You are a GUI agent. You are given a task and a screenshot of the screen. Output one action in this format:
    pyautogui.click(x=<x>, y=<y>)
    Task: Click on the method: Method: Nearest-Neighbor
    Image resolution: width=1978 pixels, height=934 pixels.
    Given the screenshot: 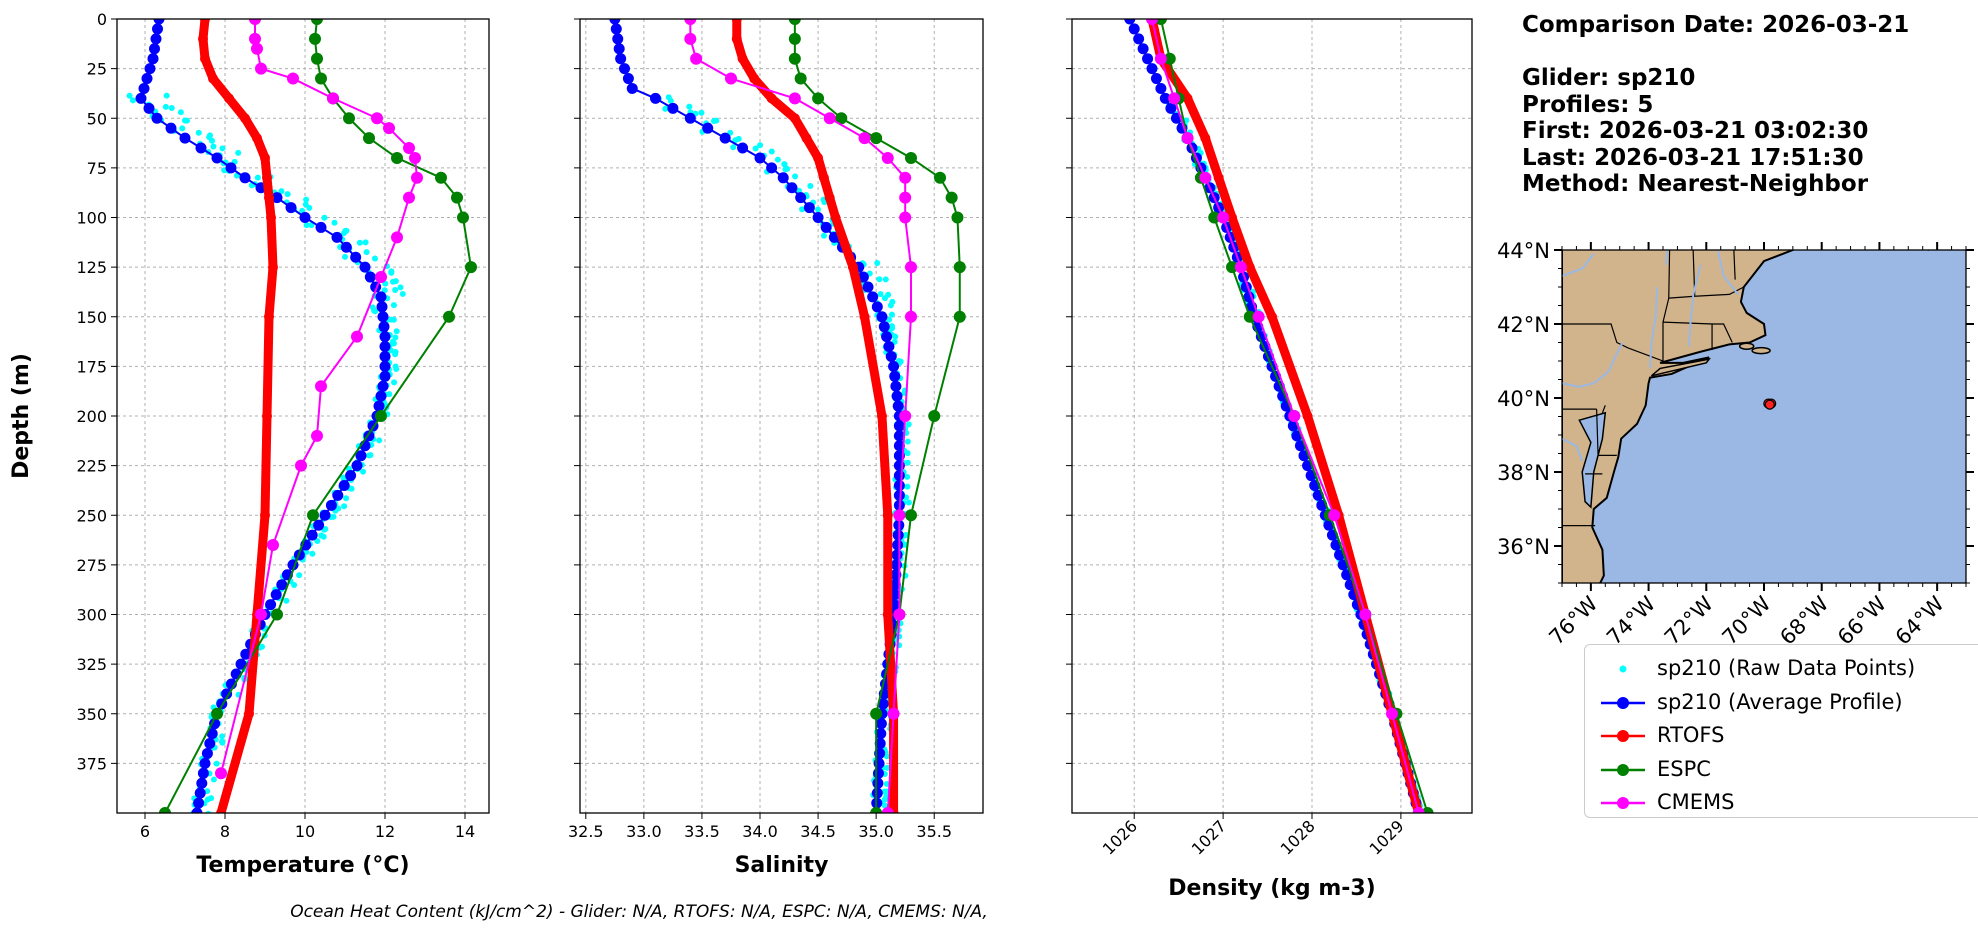 What is the action you would take?
    pyautogui.click(x=1695, y=184)
    